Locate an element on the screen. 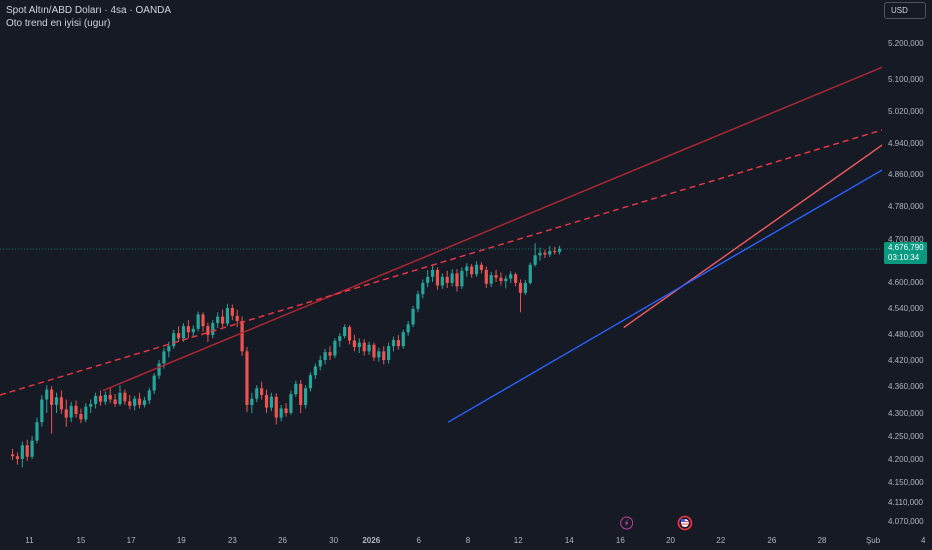 This screenshot has height=550, width=932. us-flag-event-icon is located at coordinates (685, 523).